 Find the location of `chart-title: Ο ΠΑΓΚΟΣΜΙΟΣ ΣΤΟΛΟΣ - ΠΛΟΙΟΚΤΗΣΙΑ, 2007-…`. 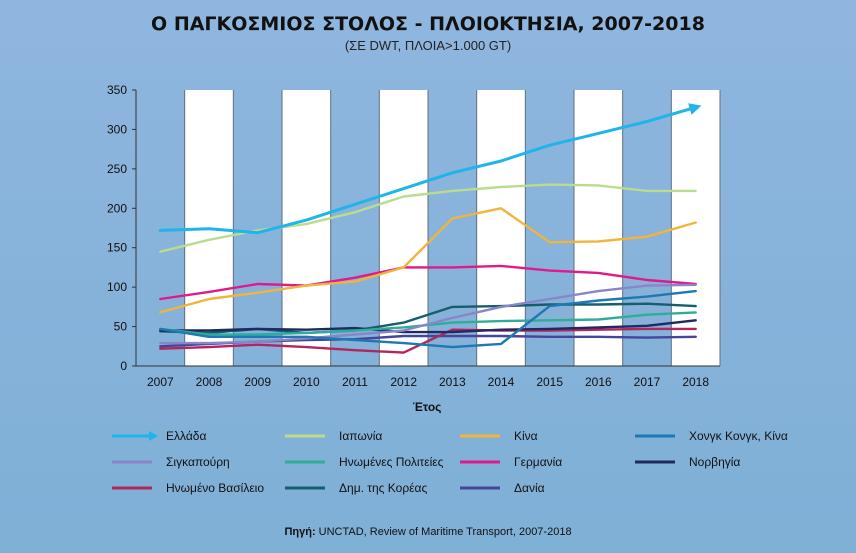

chart-title: Ο ΠΑΓΚΟΣΜΙΟΣ ΣΤΟΛΟΣ - ΠΛΟΙΟΚΤΗΣΙΑ, 2007-… is located at coordinates (428, 24).